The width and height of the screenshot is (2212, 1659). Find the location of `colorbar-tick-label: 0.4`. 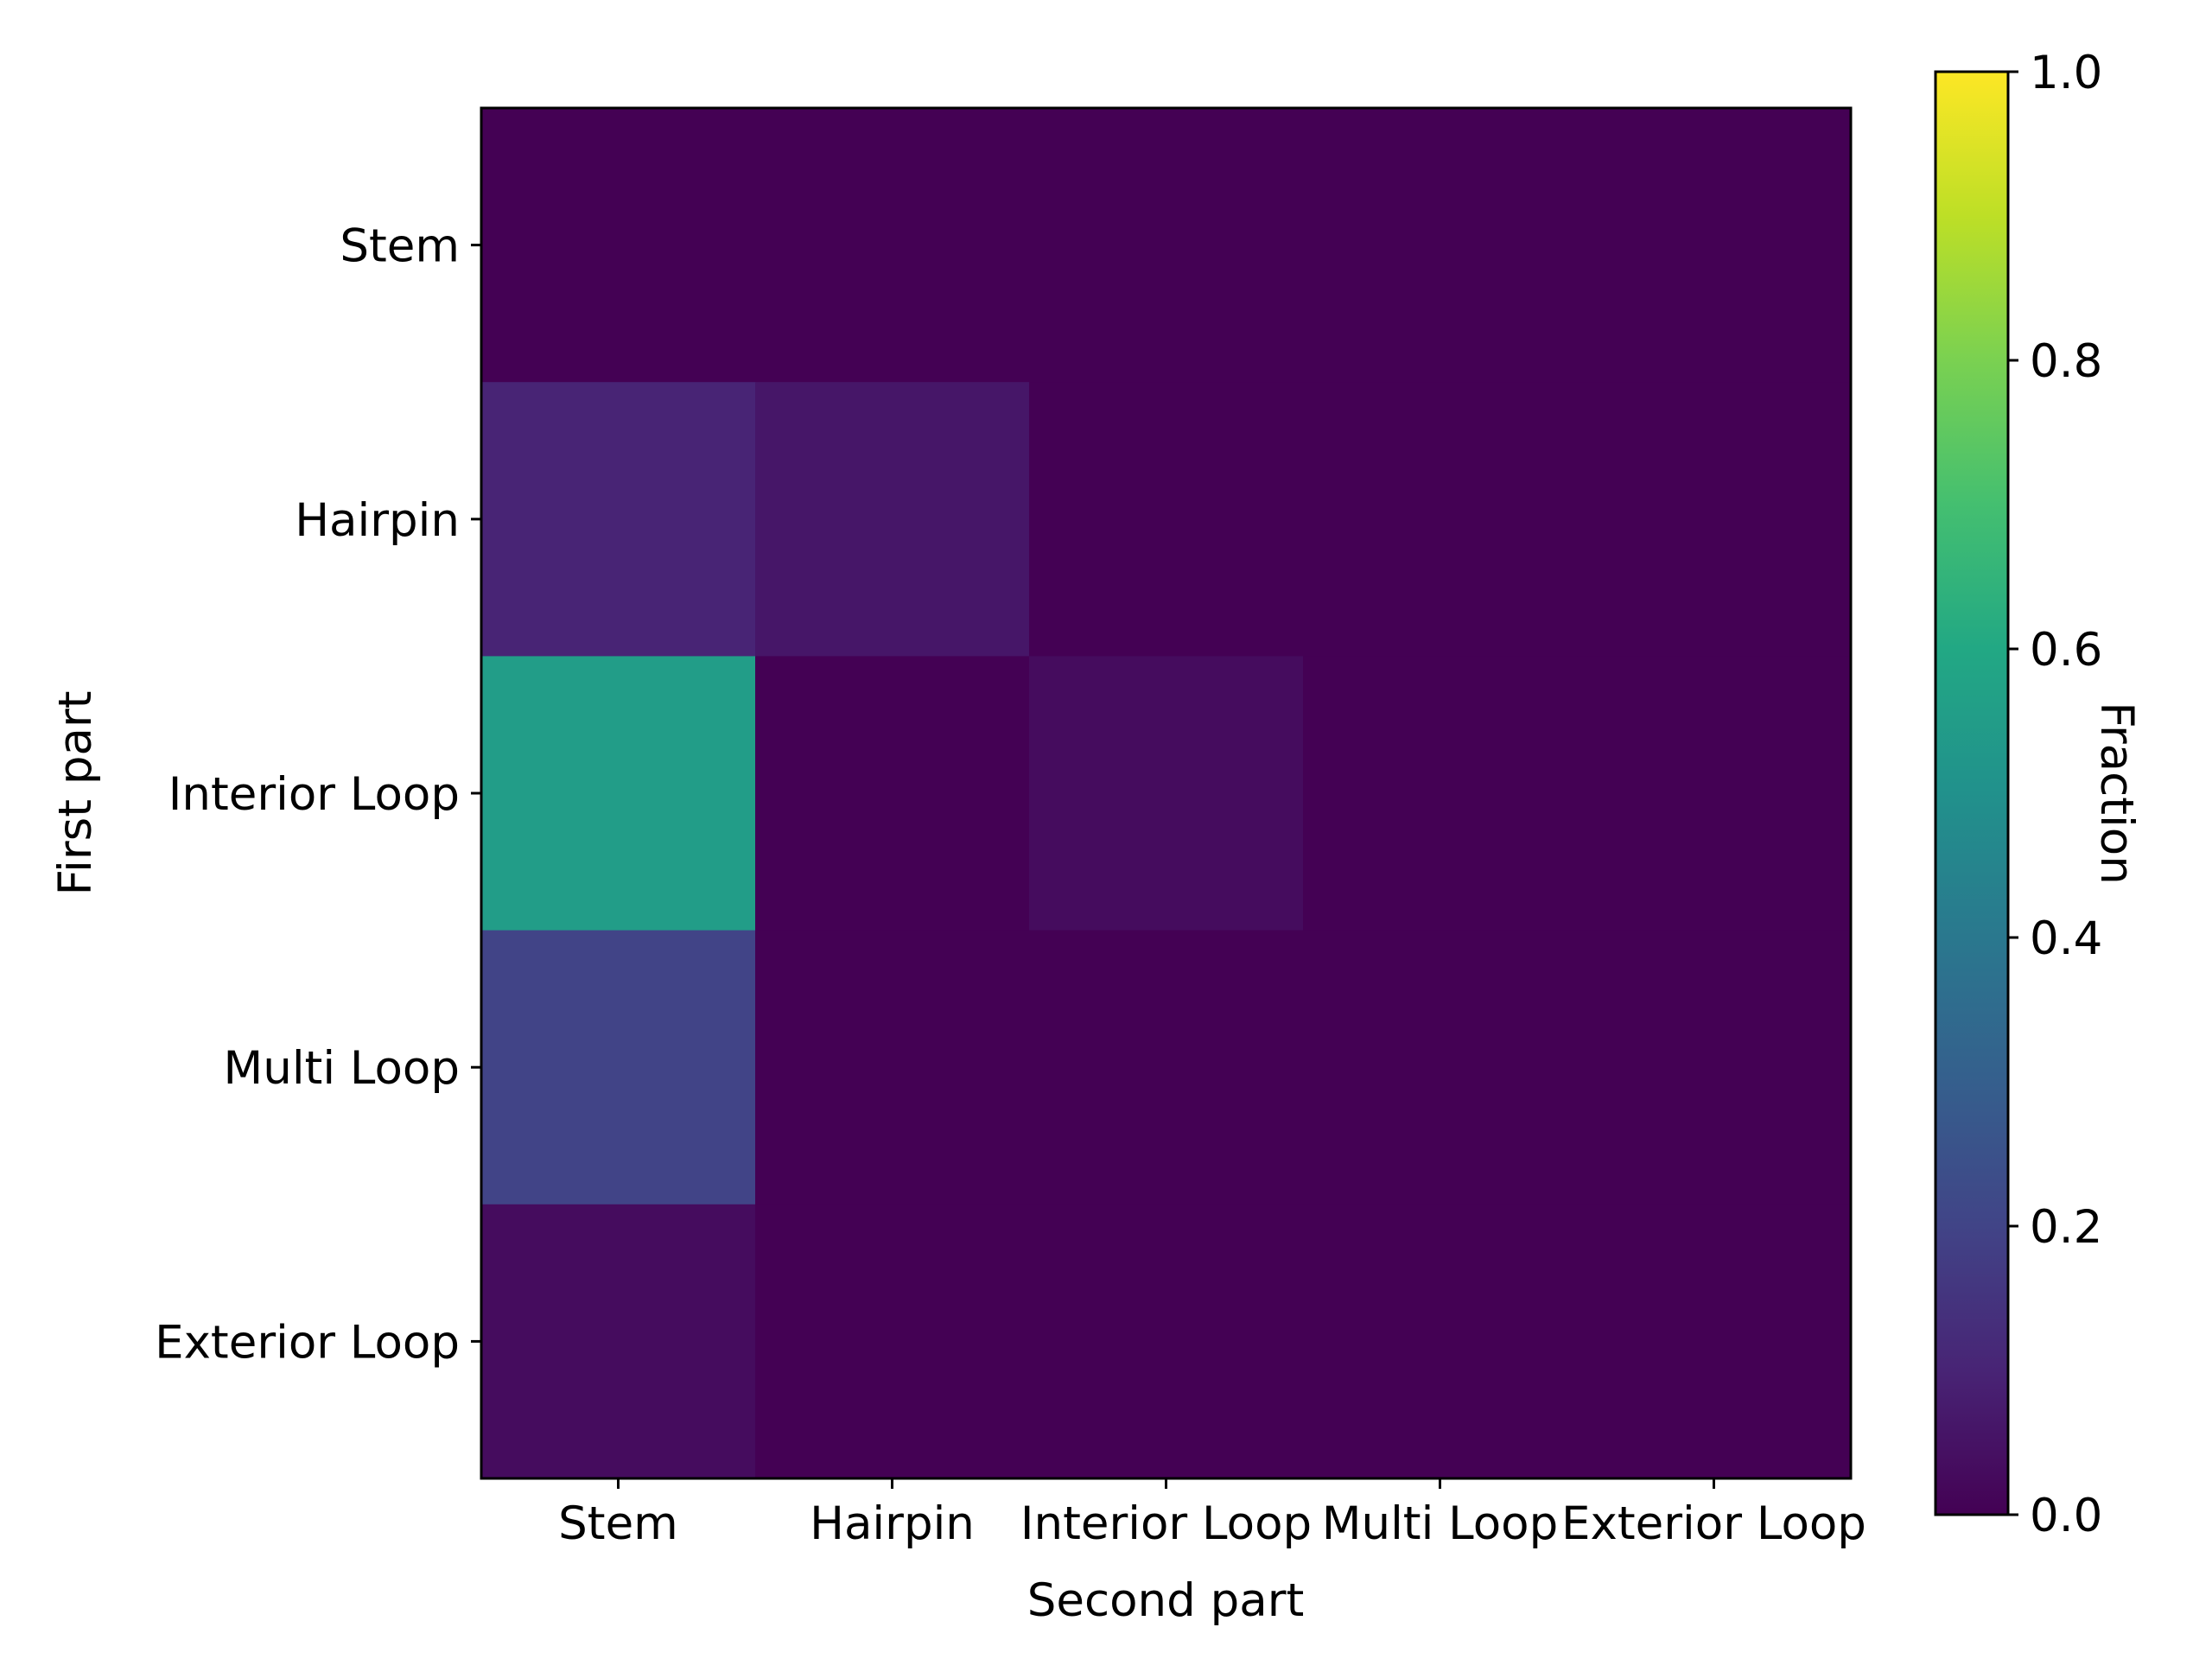

colorbar-tick-label: 0.4 is located at coordinates (2066, 938).